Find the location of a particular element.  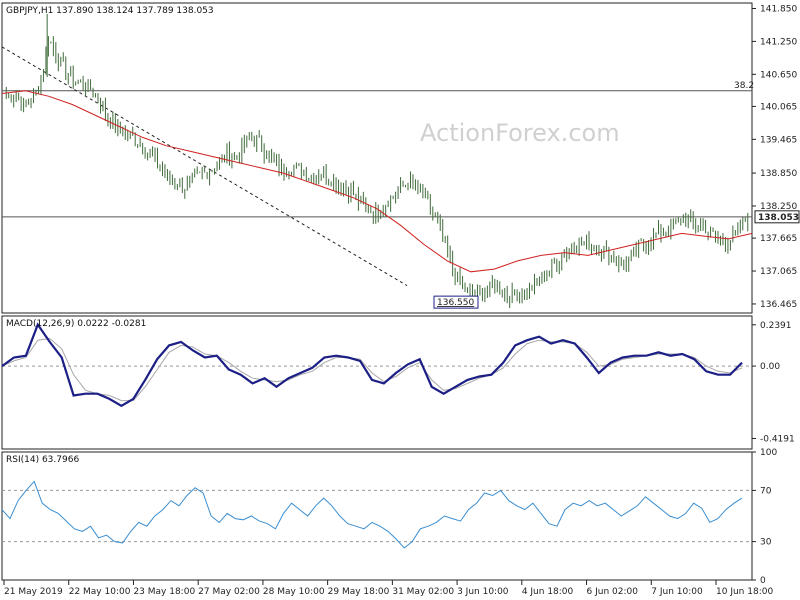

price-tick-label: 141.250 is located at coordinates (778, 42).